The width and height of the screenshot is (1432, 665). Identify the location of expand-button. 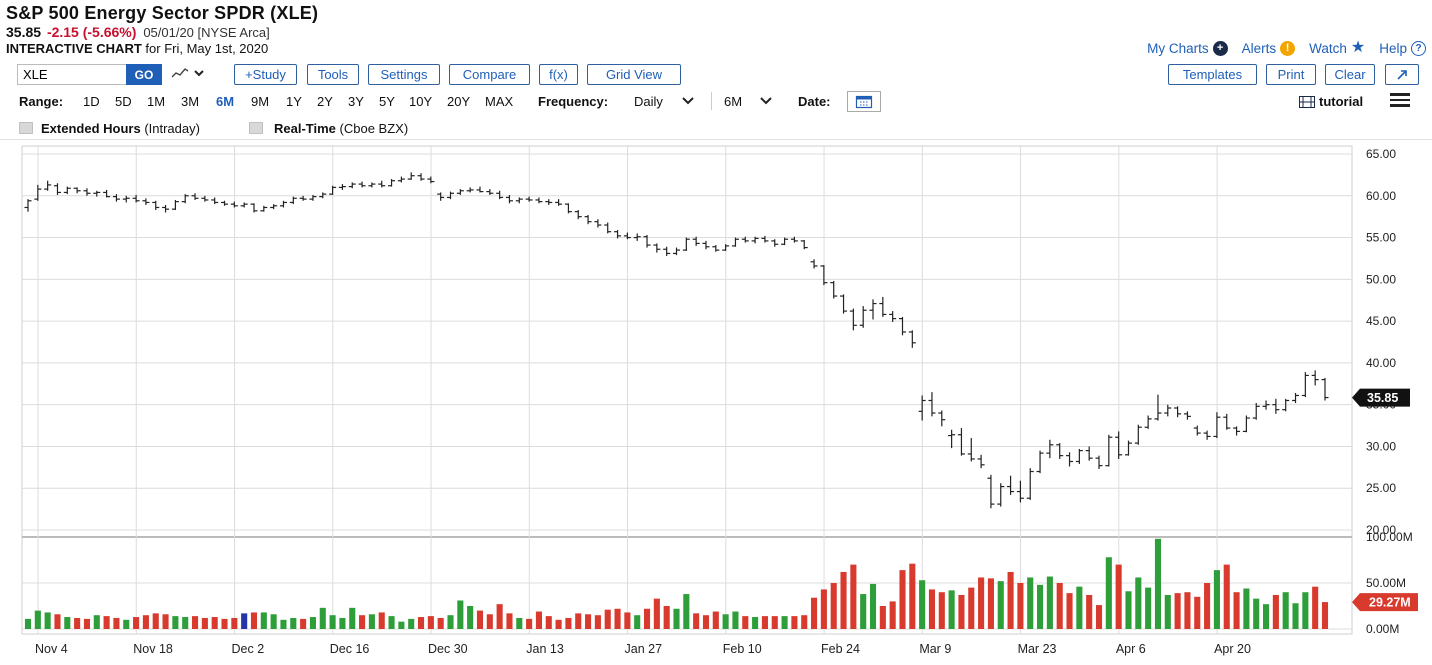
(1402, 74).